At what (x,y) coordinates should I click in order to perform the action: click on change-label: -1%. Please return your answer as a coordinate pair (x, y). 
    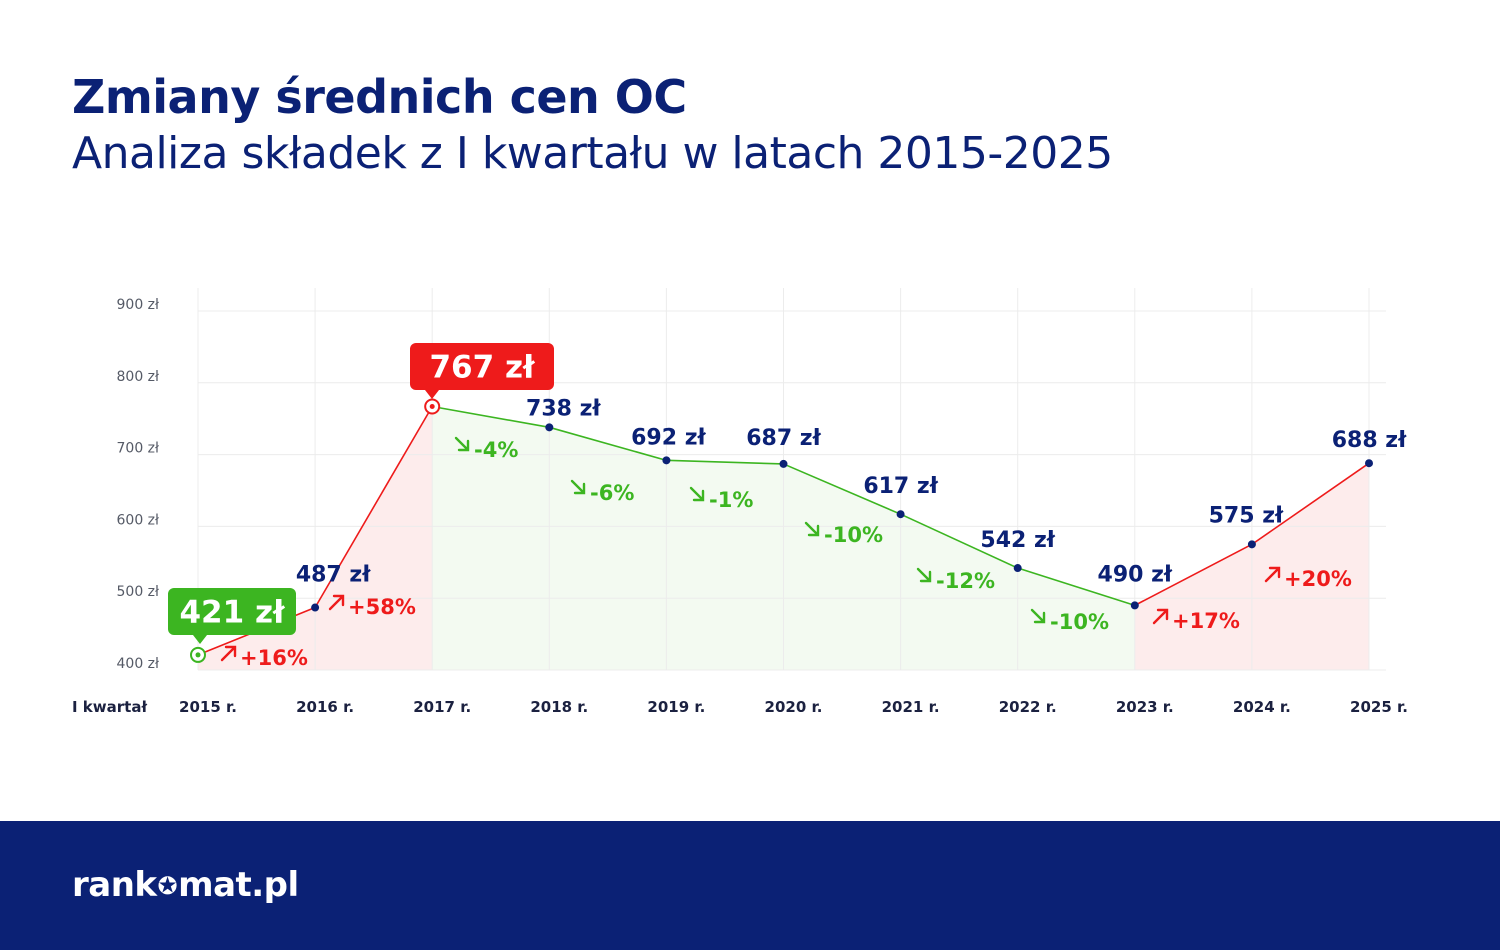
    Looking at the image, I should click on (731, 500).